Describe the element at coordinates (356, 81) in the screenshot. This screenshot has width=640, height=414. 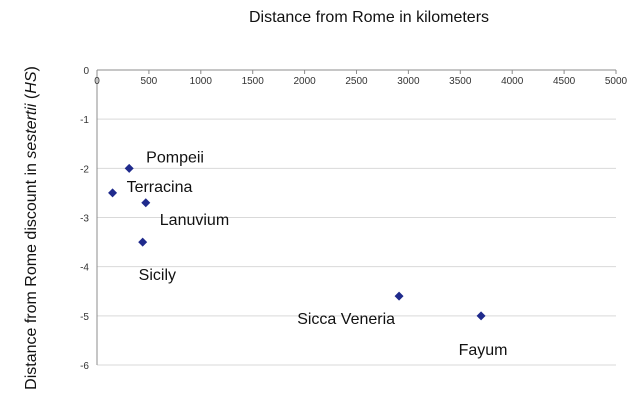
I see `x-tick-label-5: 2500` at that location.